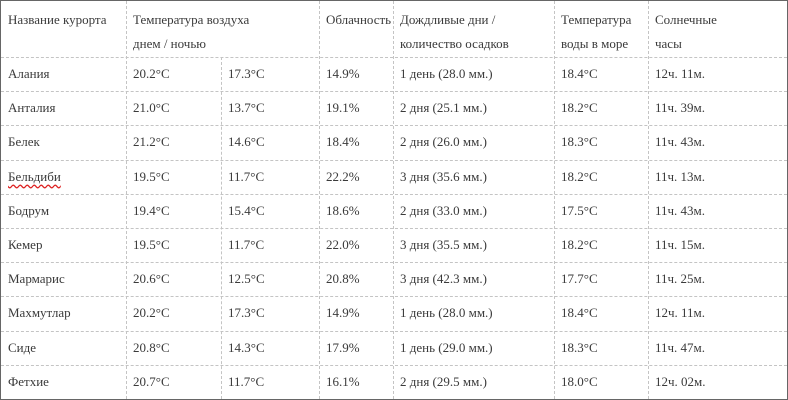 The height and width of the screenshot is (400, 788). What do you see at coordinates (579, 176) in the screenshot?
I see `cell-text: 18.2°C` at bounding box center [579, 176].